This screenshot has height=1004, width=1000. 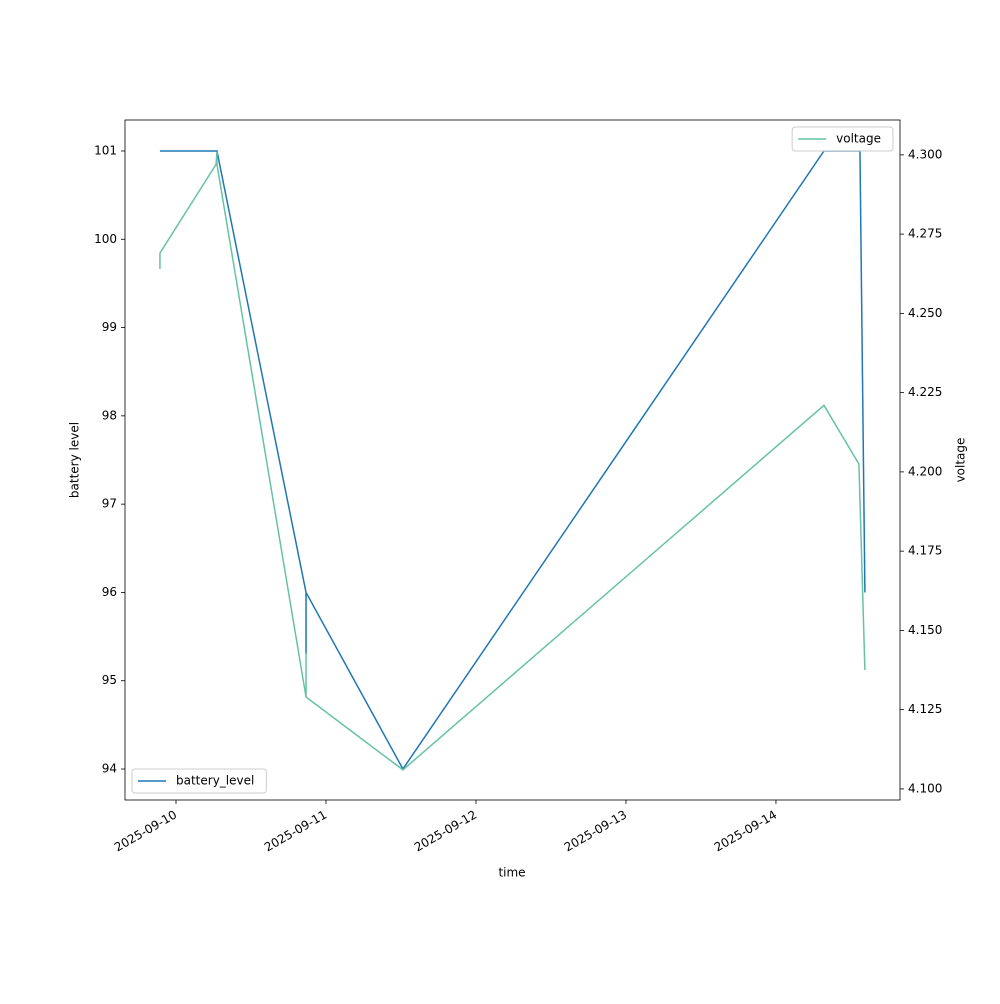 What do you see at coordinates (925, 313) in the screenshot?
I see `y2-tick-label: 4.250` at bounding box center [925, 313].